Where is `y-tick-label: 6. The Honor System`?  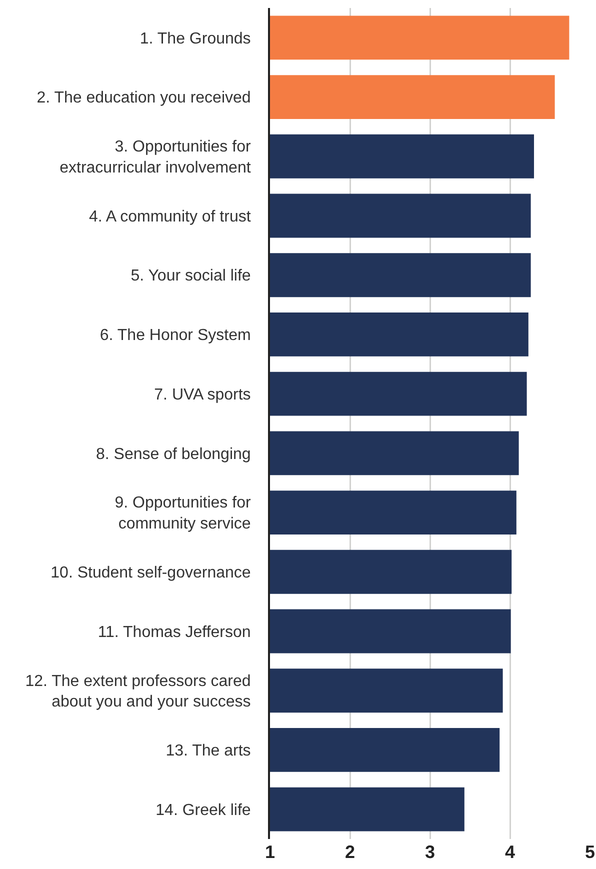
y-tick-label: 6. The Honor System is located at coordinates (175, 335).